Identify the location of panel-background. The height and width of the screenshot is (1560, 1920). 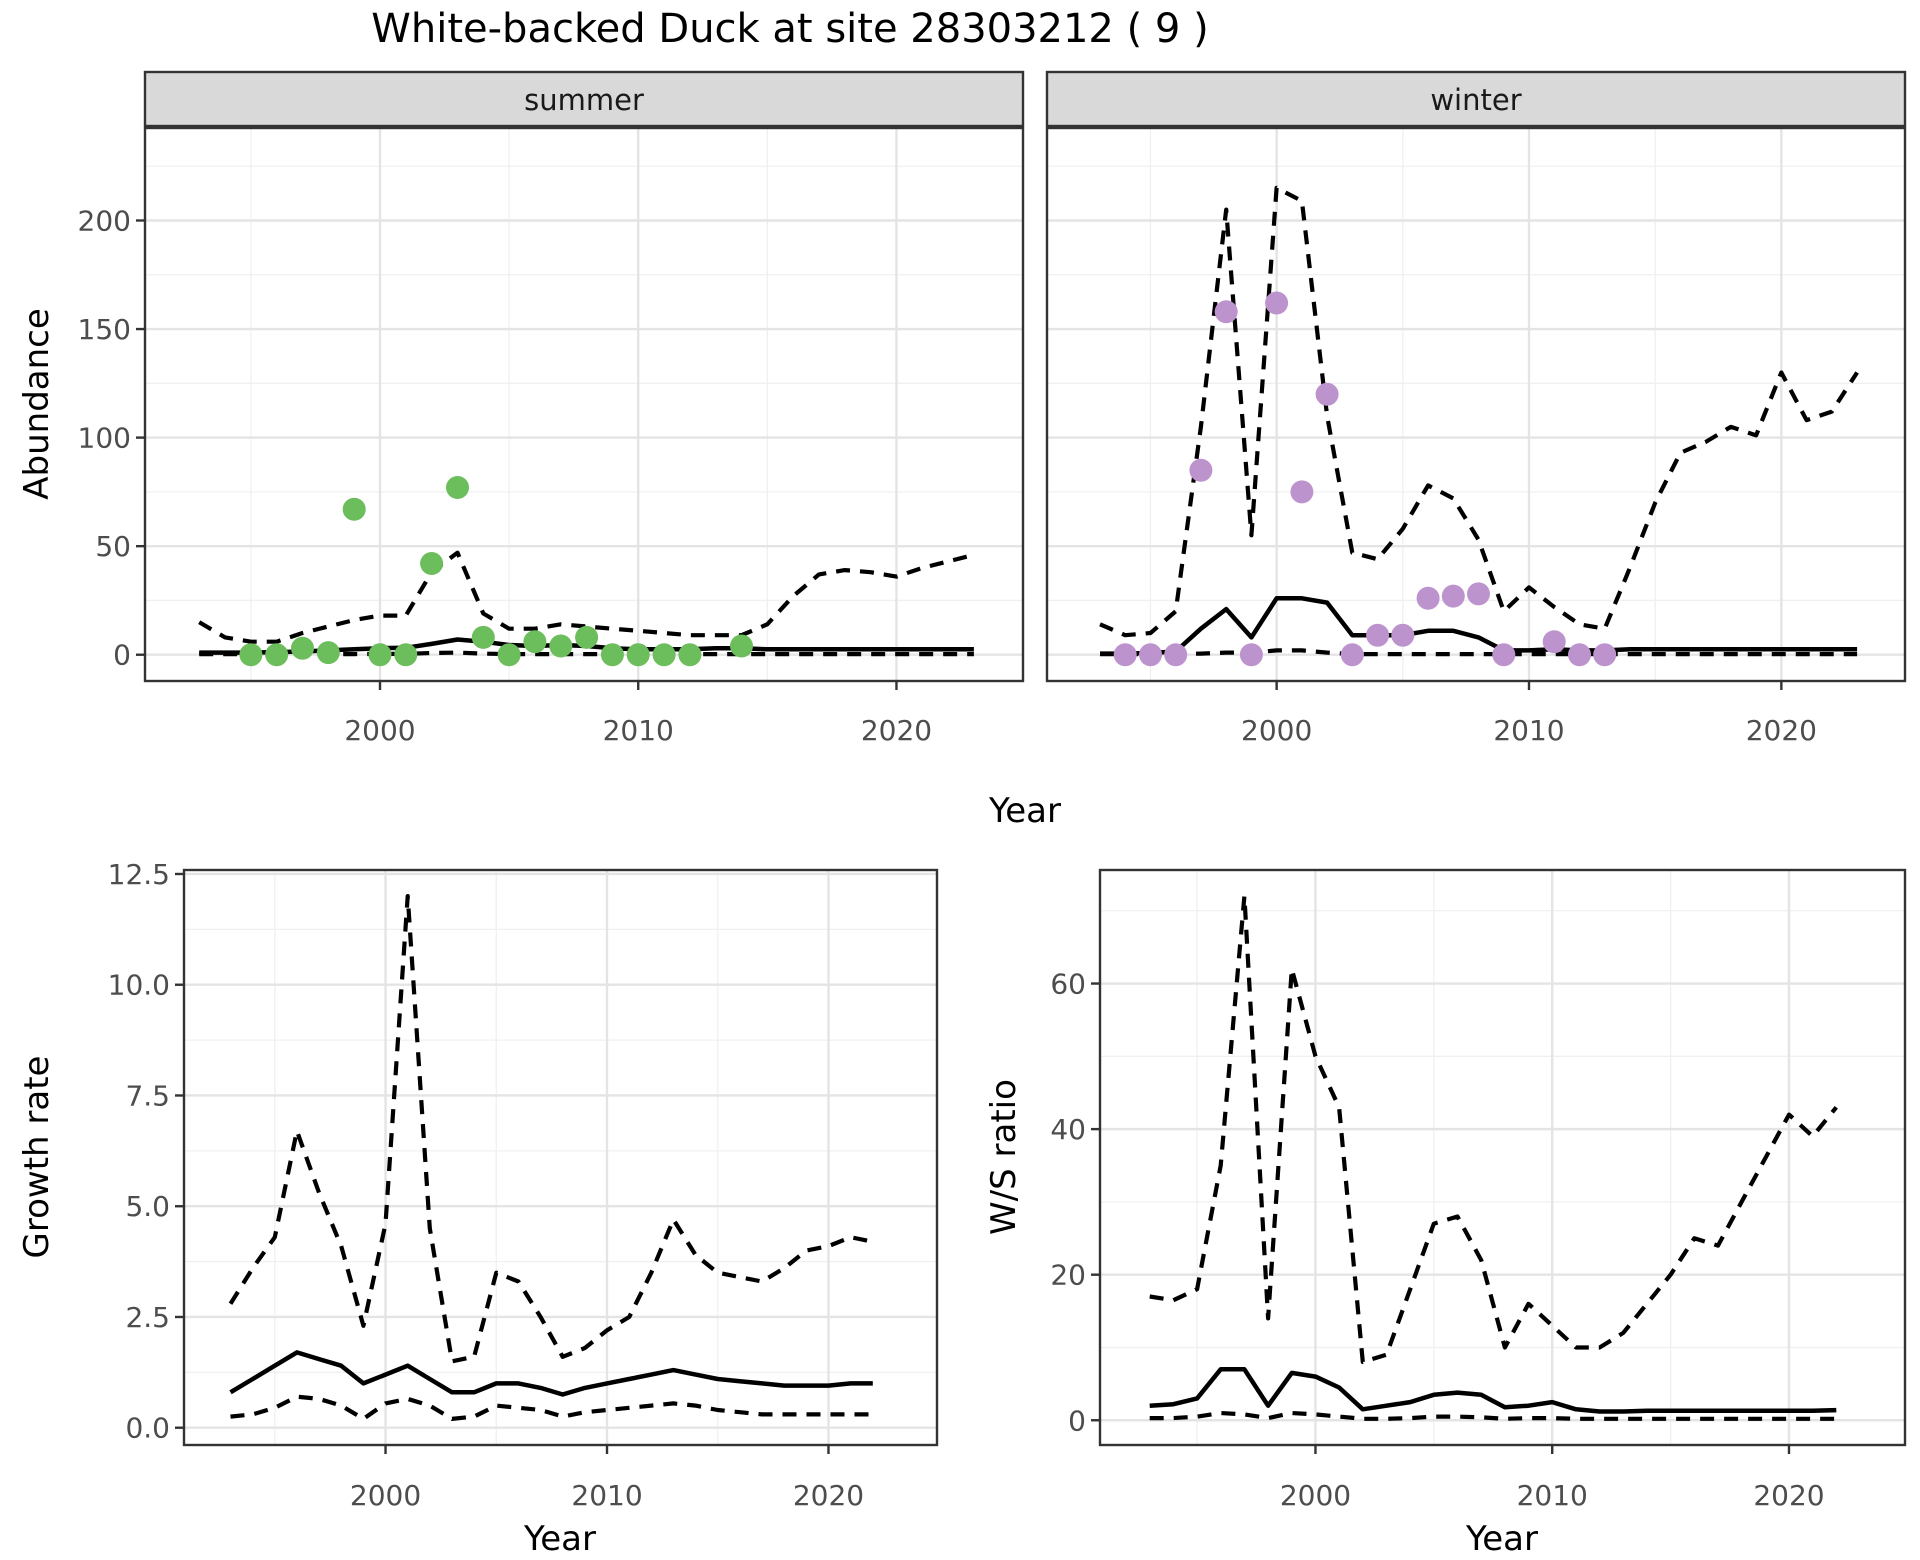
(560, 1157).